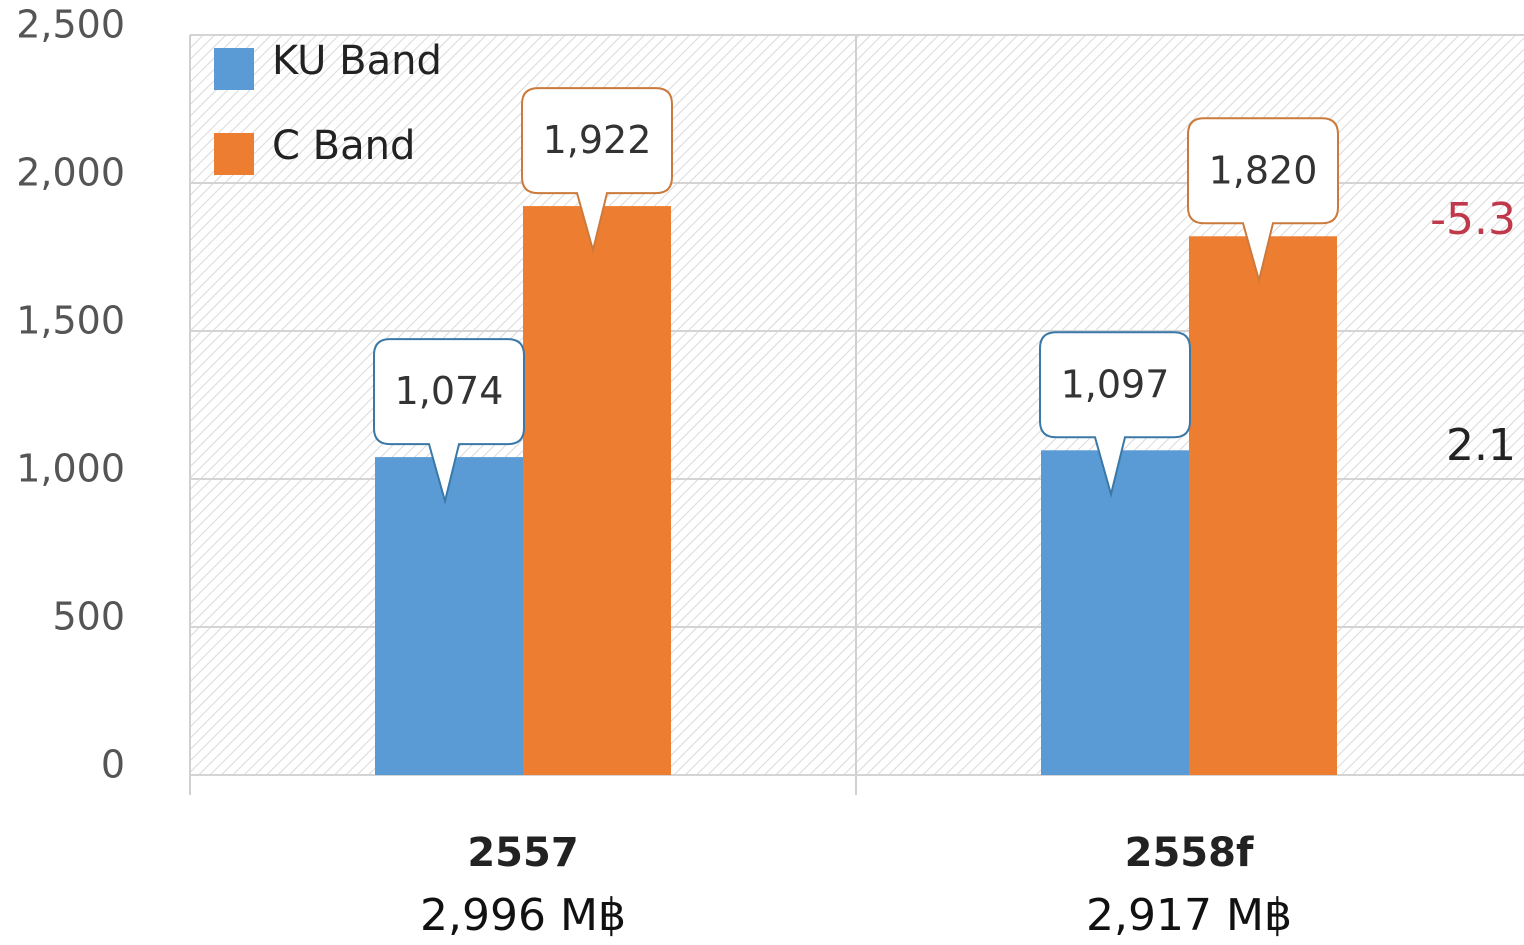  I want to click on data-label: 1,074, so click(449, 391).